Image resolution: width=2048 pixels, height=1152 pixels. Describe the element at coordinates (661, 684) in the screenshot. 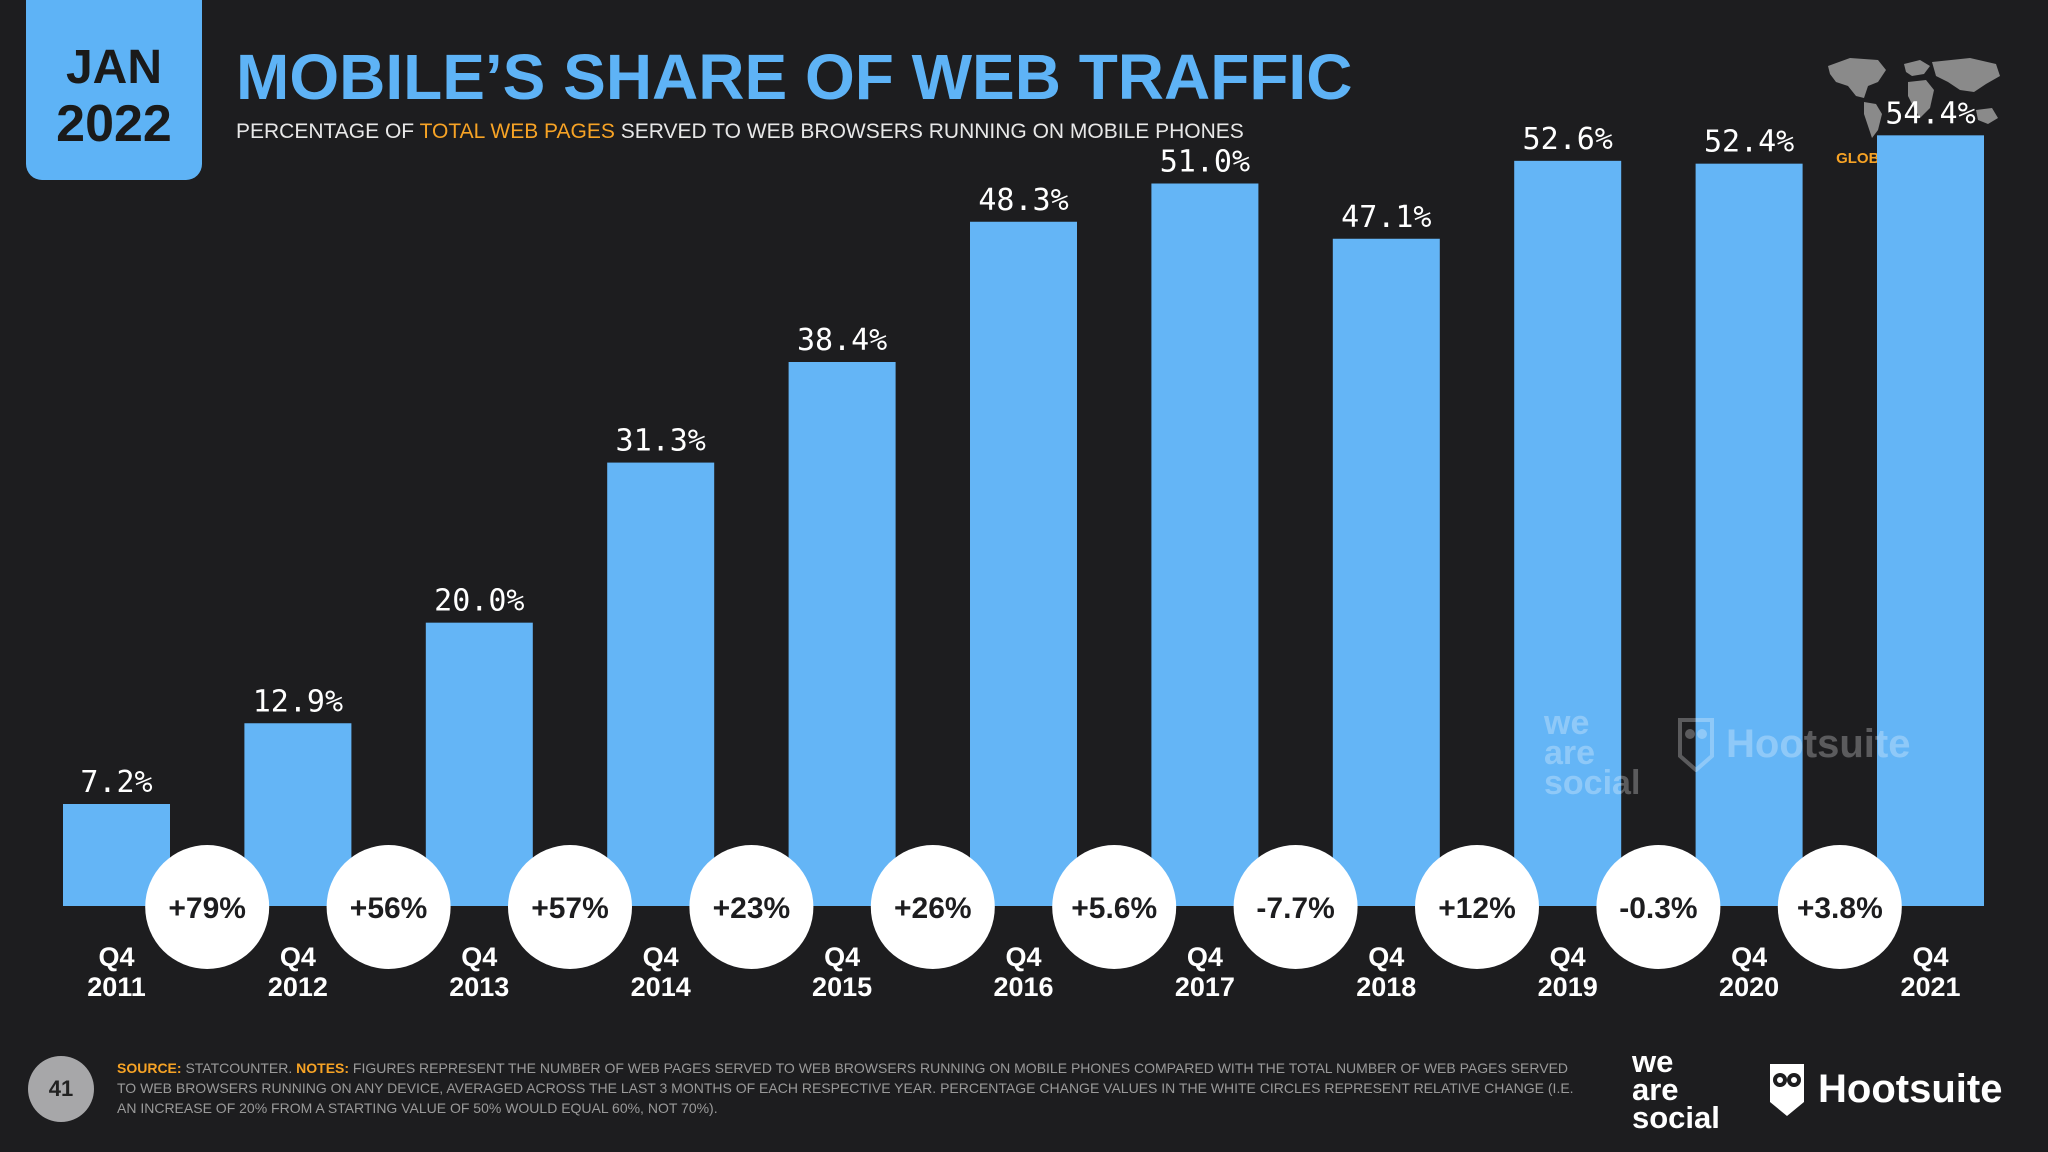

I see `bar-2014` at that location.